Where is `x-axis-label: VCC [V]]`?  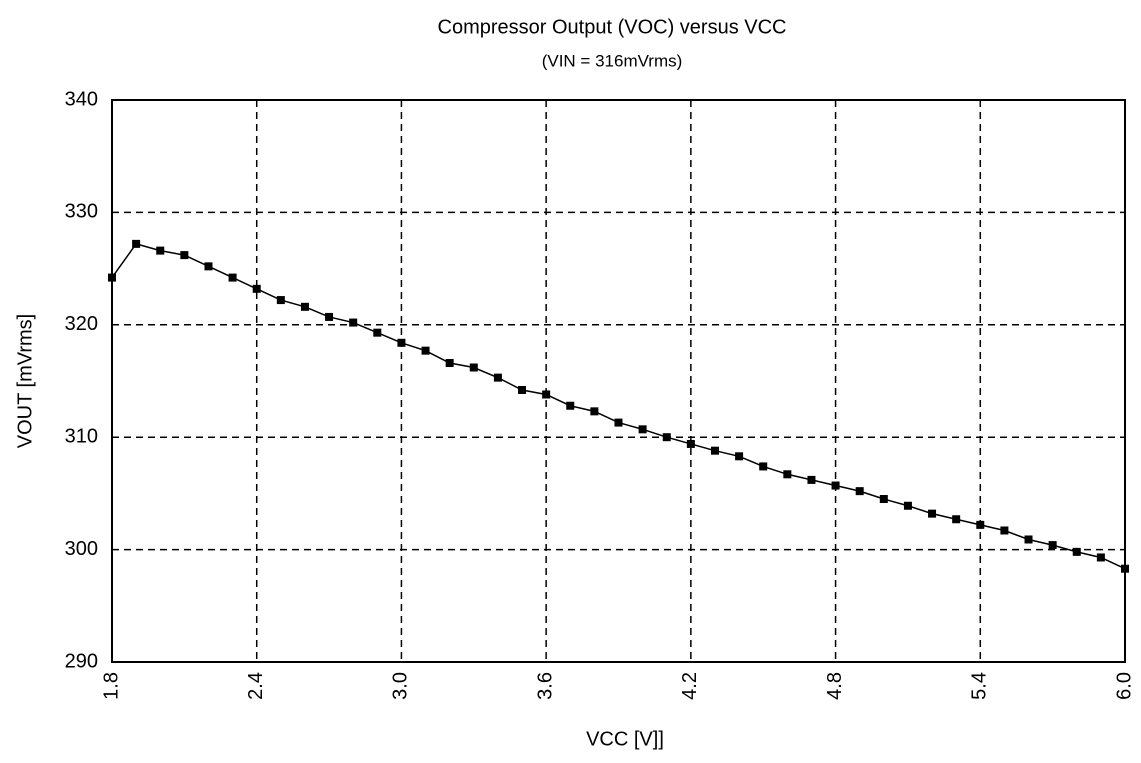 x-axis-label: VCC [V]] is located at coordinates (625, 739).